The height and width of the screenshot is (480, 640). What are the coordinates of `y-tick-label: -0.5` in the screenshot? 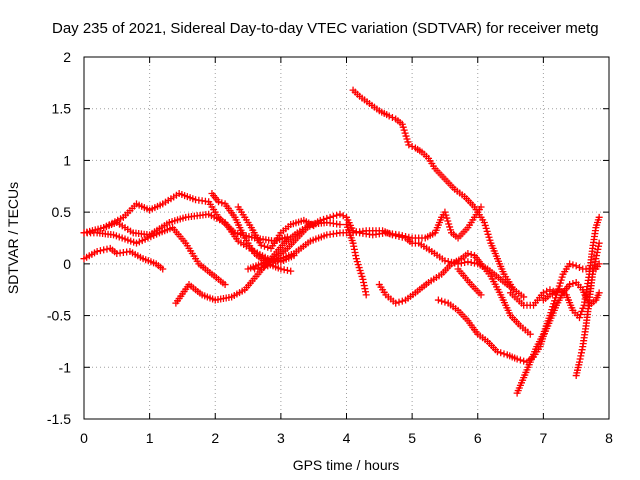 It's located at (59, 316).